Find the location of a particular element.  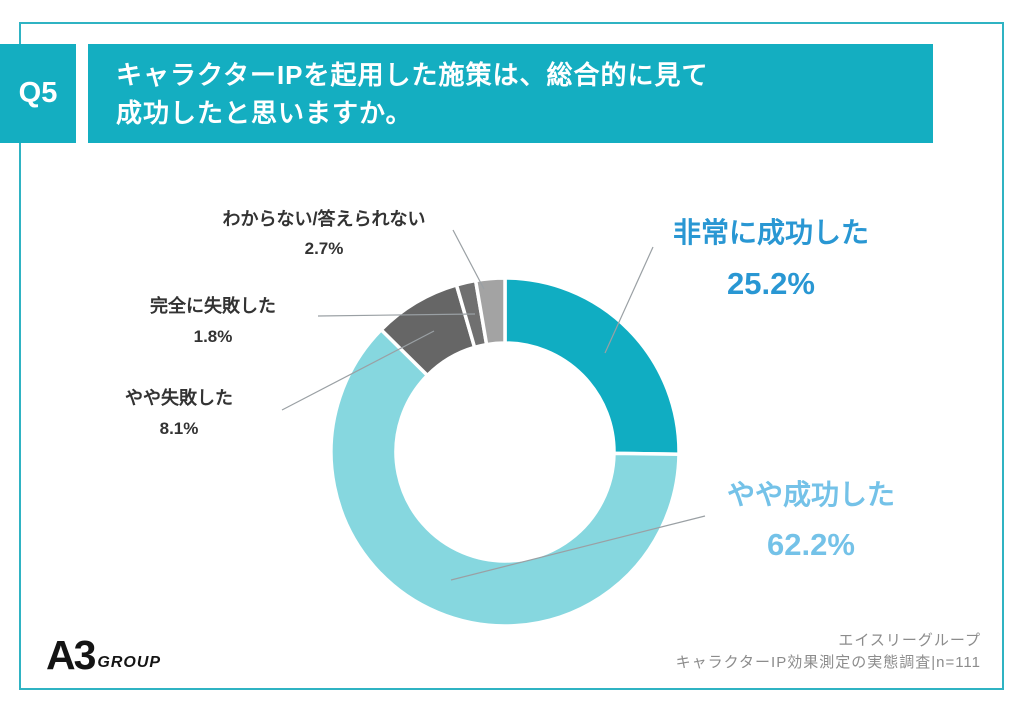

credit-line-2: キャラクターIP効果測定の実態調査|n=111 is located at coordinates (828, 662).